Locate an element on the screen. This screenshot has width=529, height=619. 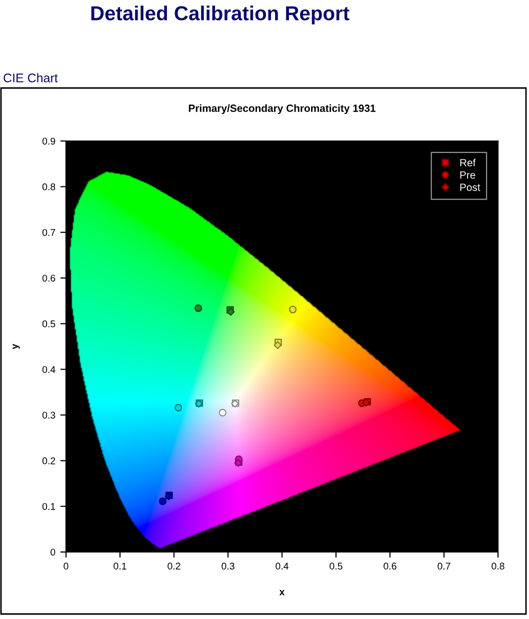
x-tick-label: 0.3 is located at coordinates (228, 566).